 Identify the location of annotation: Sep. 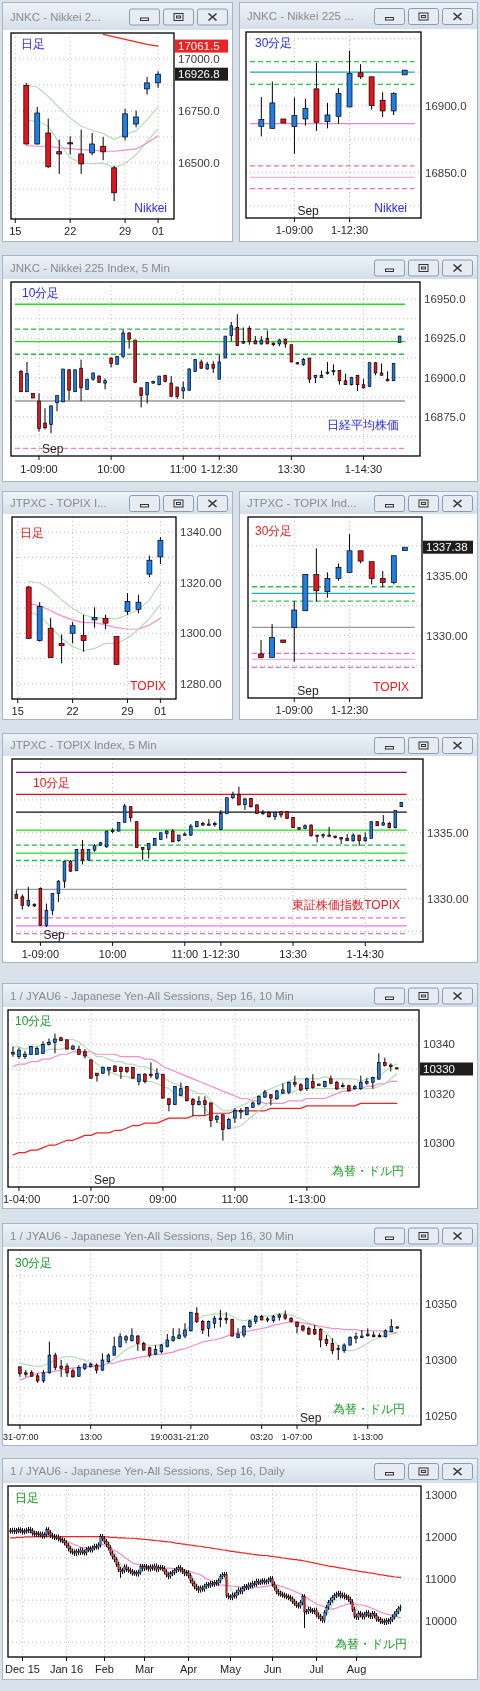
(308, 211).